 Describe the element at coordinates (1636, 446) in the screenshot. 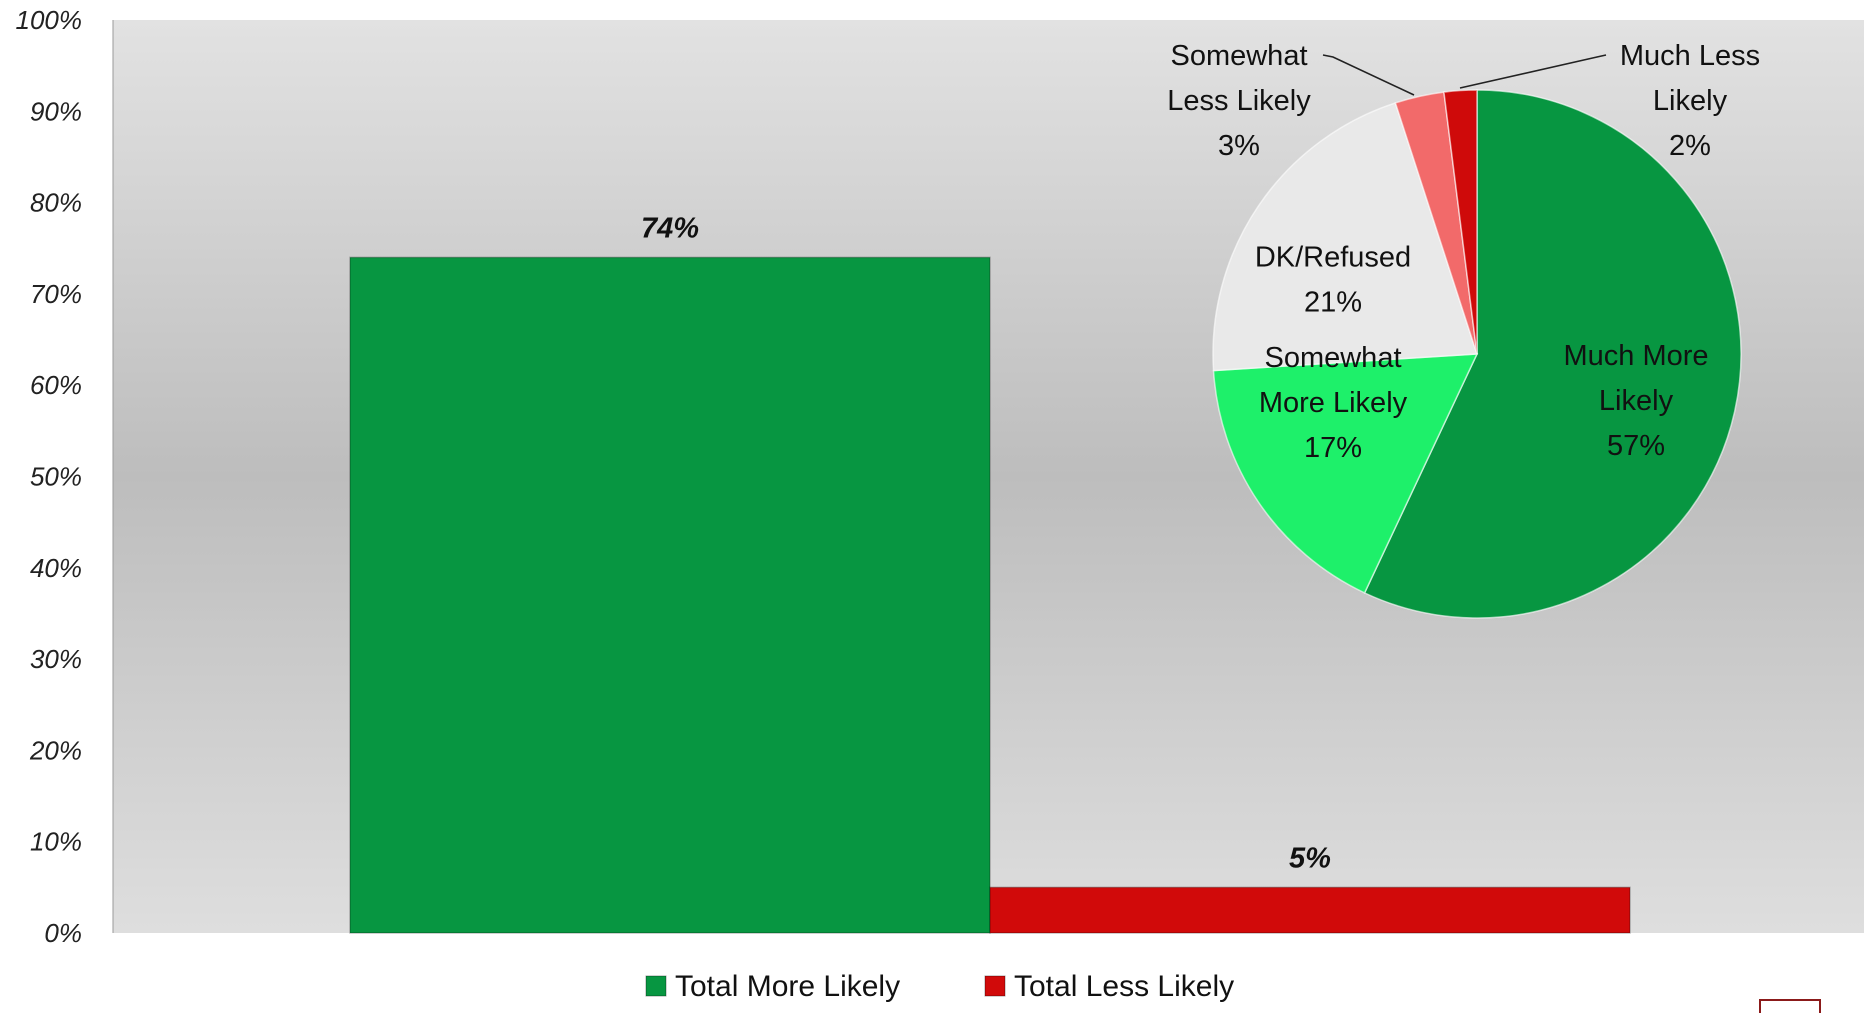

I see `pie-label-much-more-likely: 57%` at that location.